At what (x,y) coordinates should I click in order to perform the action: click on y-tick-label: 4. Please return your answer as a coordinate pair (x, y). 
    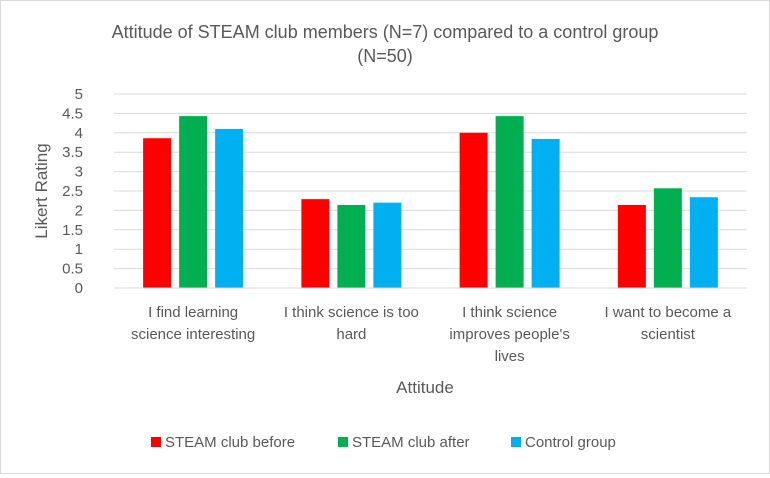
    Looking at the image, I should click on (79, 133).